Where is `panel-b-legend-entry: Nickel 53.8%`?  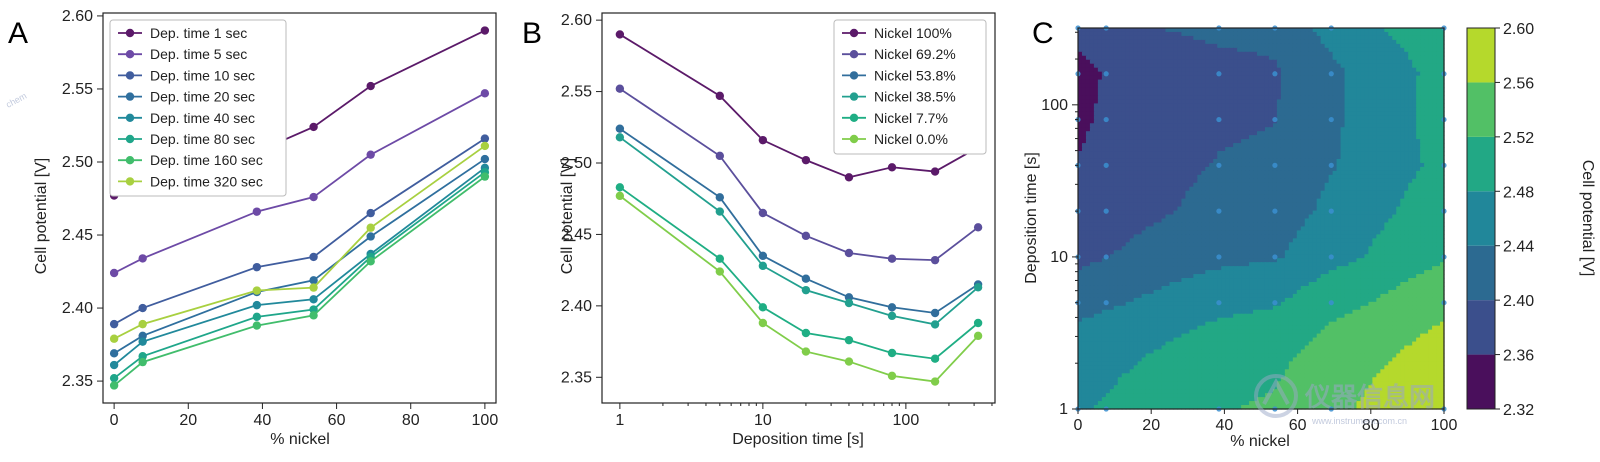
panel-b-legend-entry: Nickel 53.8% is located at coordinates (915, 75).